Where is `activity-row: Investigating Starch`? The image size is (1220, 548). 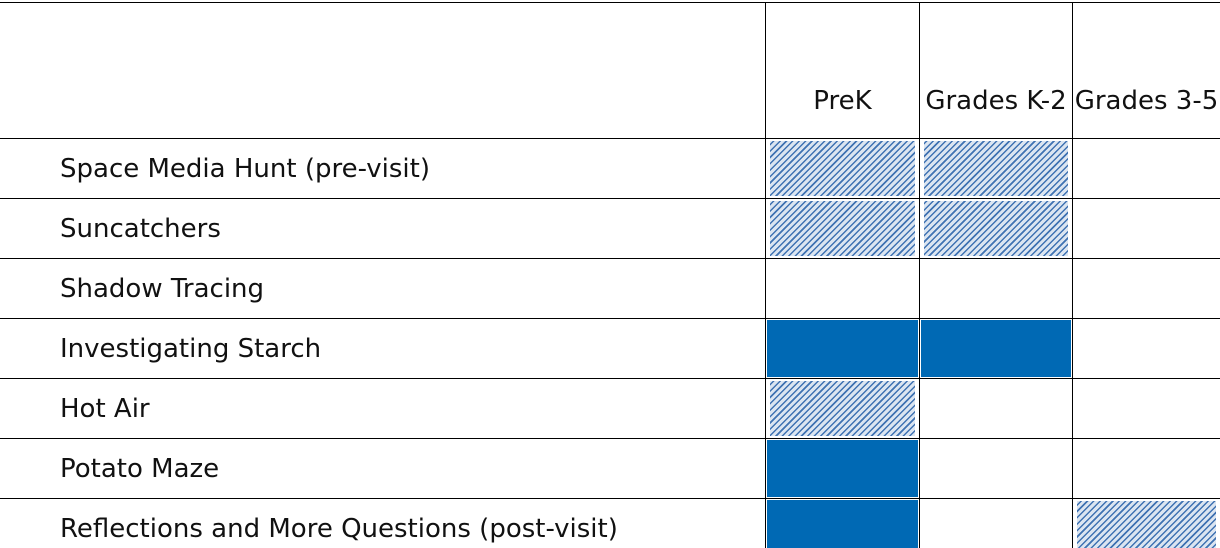
activity-row: Investigating Starch is located at coordinates (610, 348).